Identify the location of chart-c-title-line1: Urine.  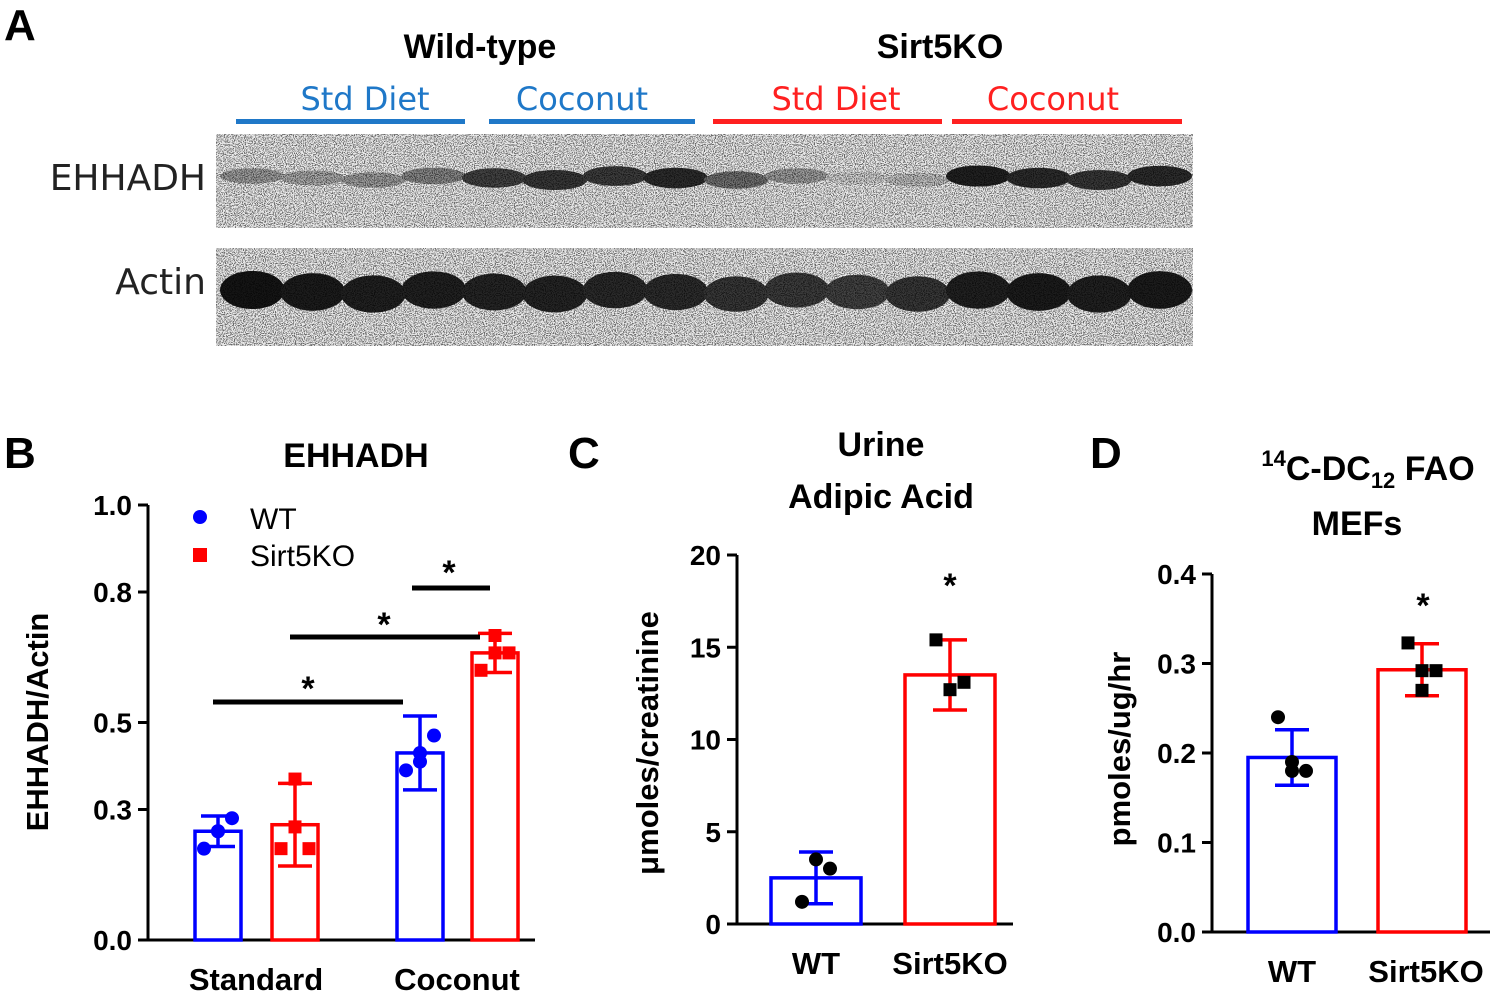
(881, 445).